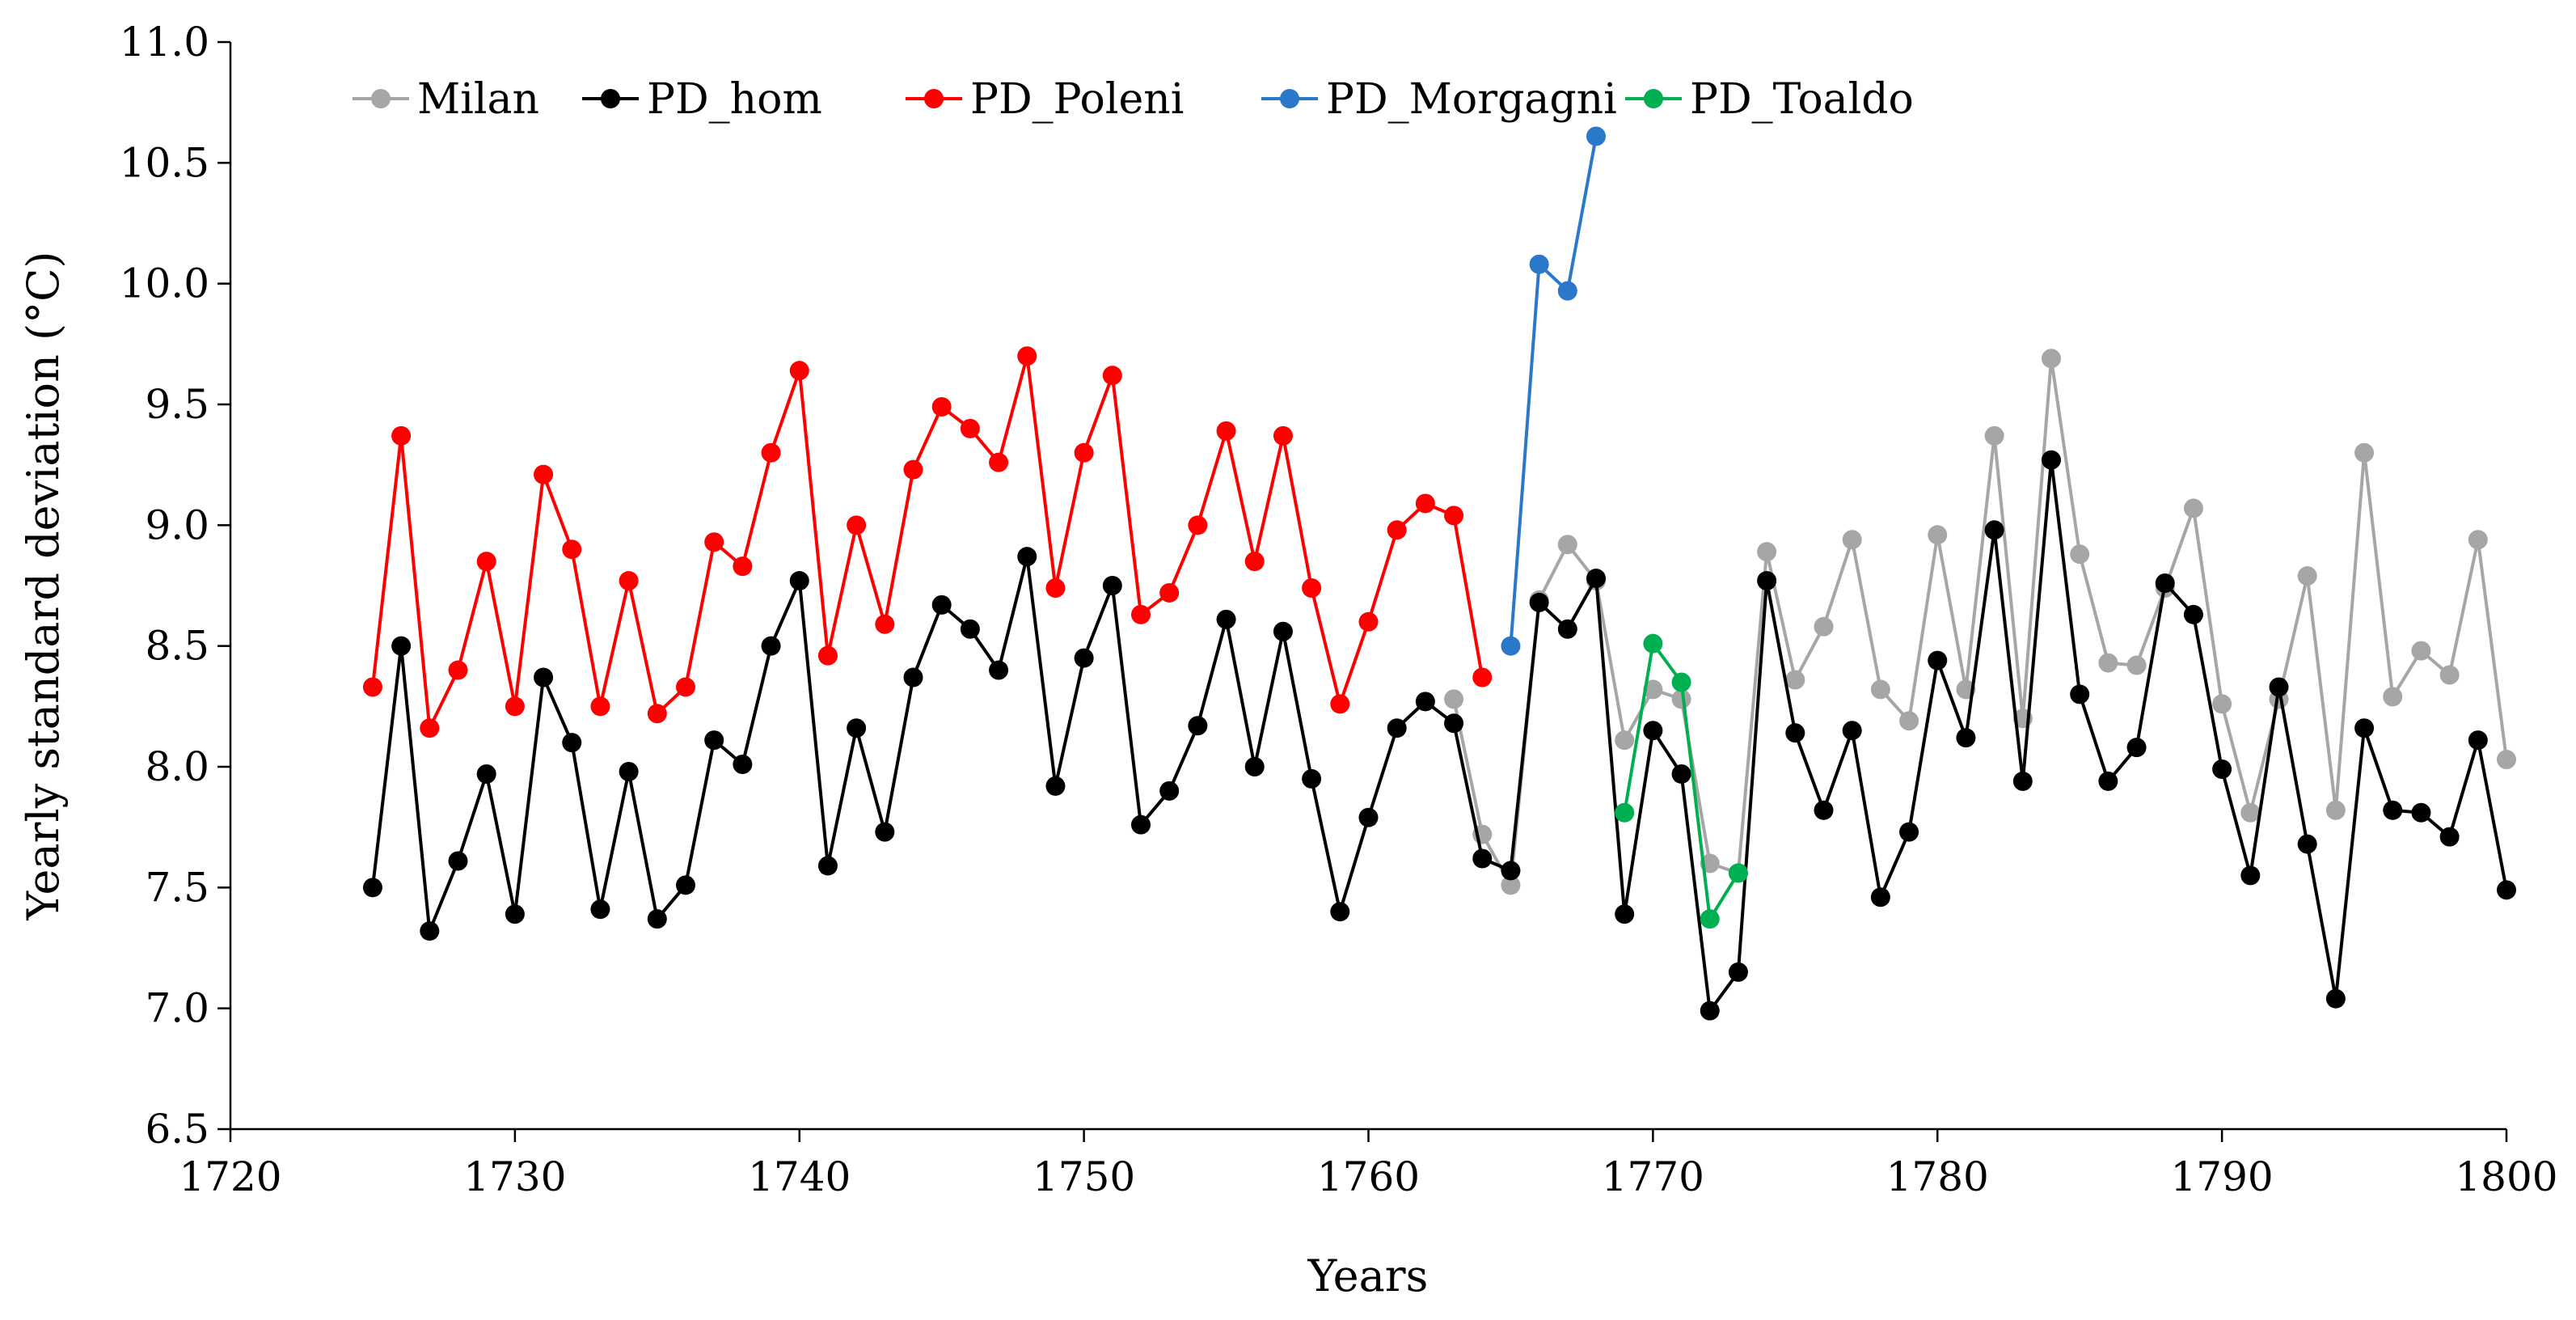 The height and width of the screenshot is (1320, 2576). I want to click on legend-marker-milan, so click(381, 98).